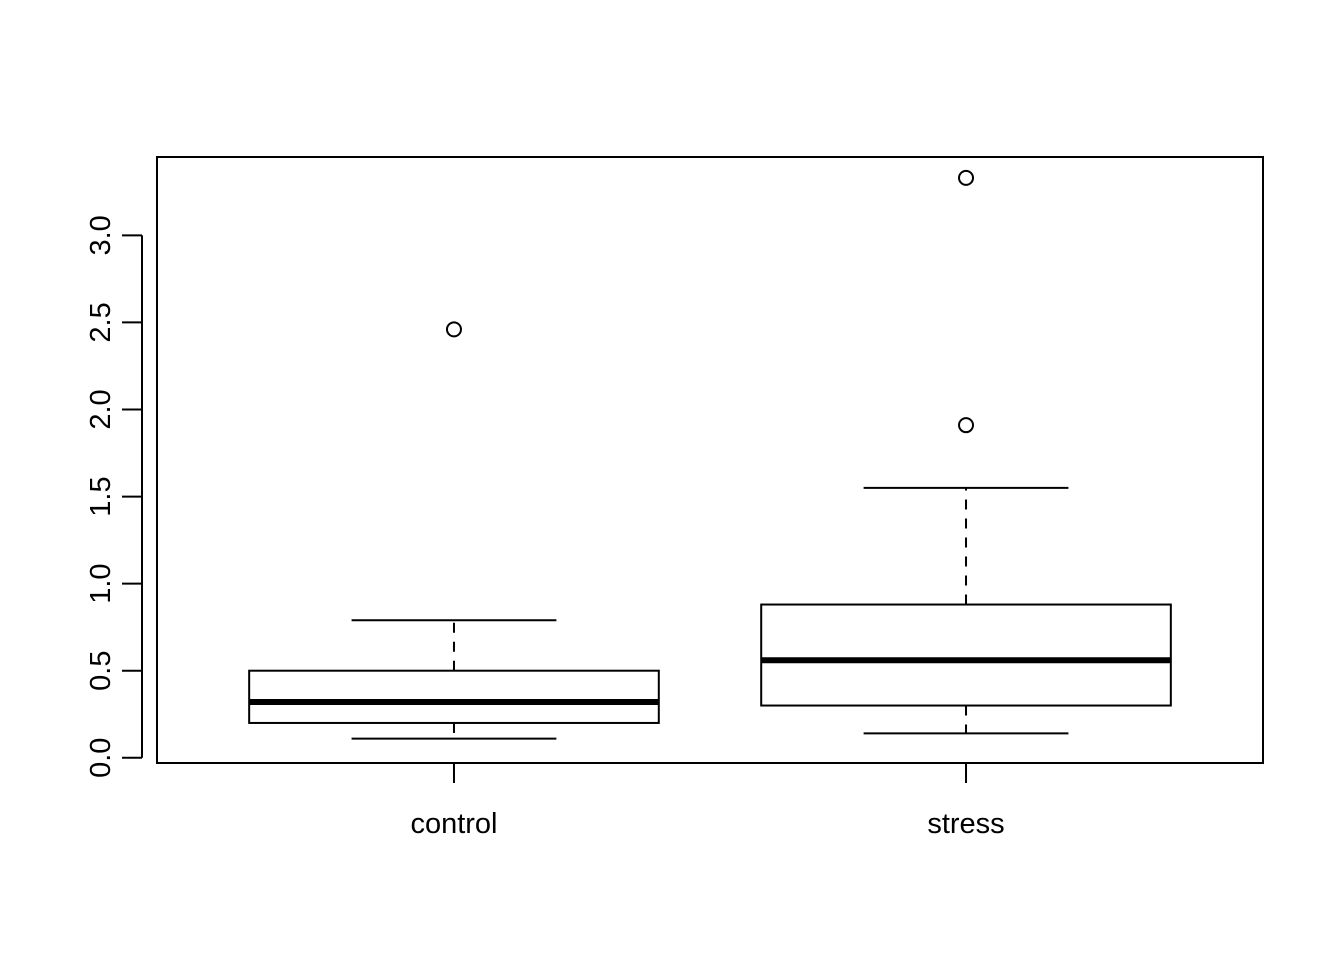 This screenshot has width=1344, height=960. Describe the element at coordinates (101, 235) in the screenshot. I see `y-tick-label: 3.0` at that location.